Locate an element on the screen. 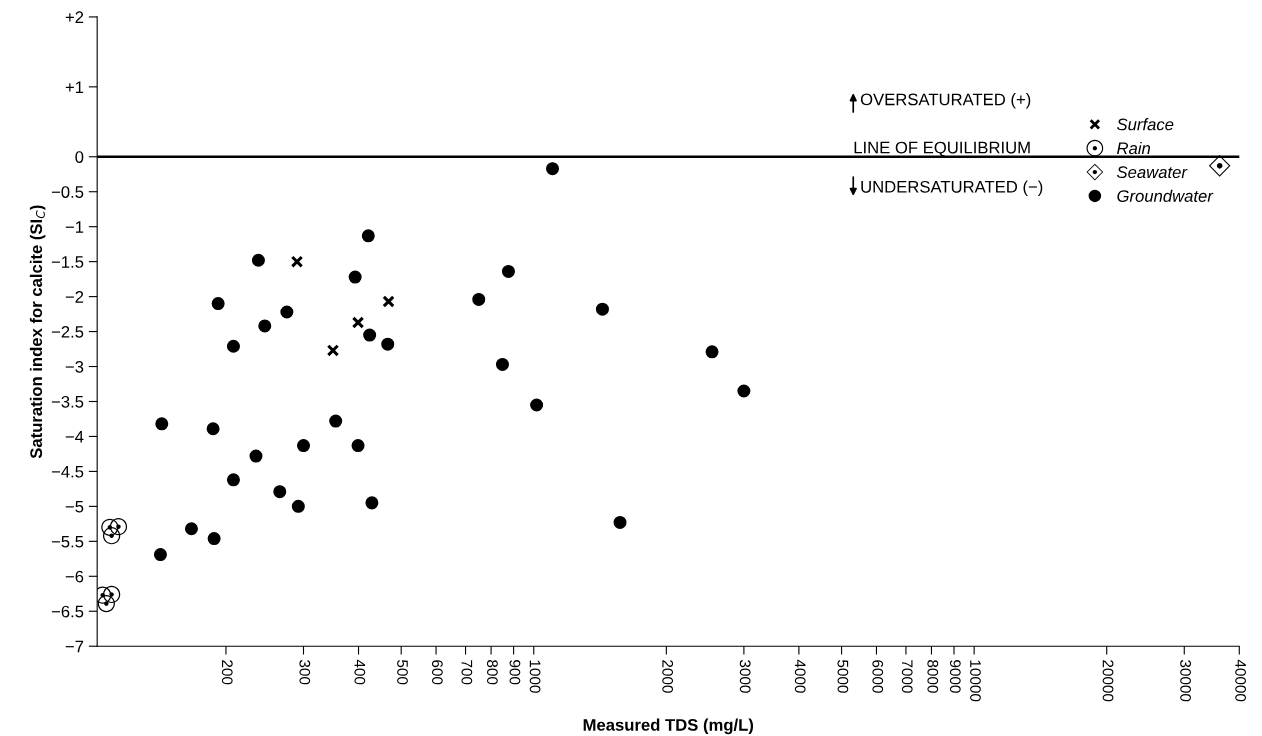 This screenshot has height=736, width=1262. y-tick-label: 0 is located at coordinates (79, 157).